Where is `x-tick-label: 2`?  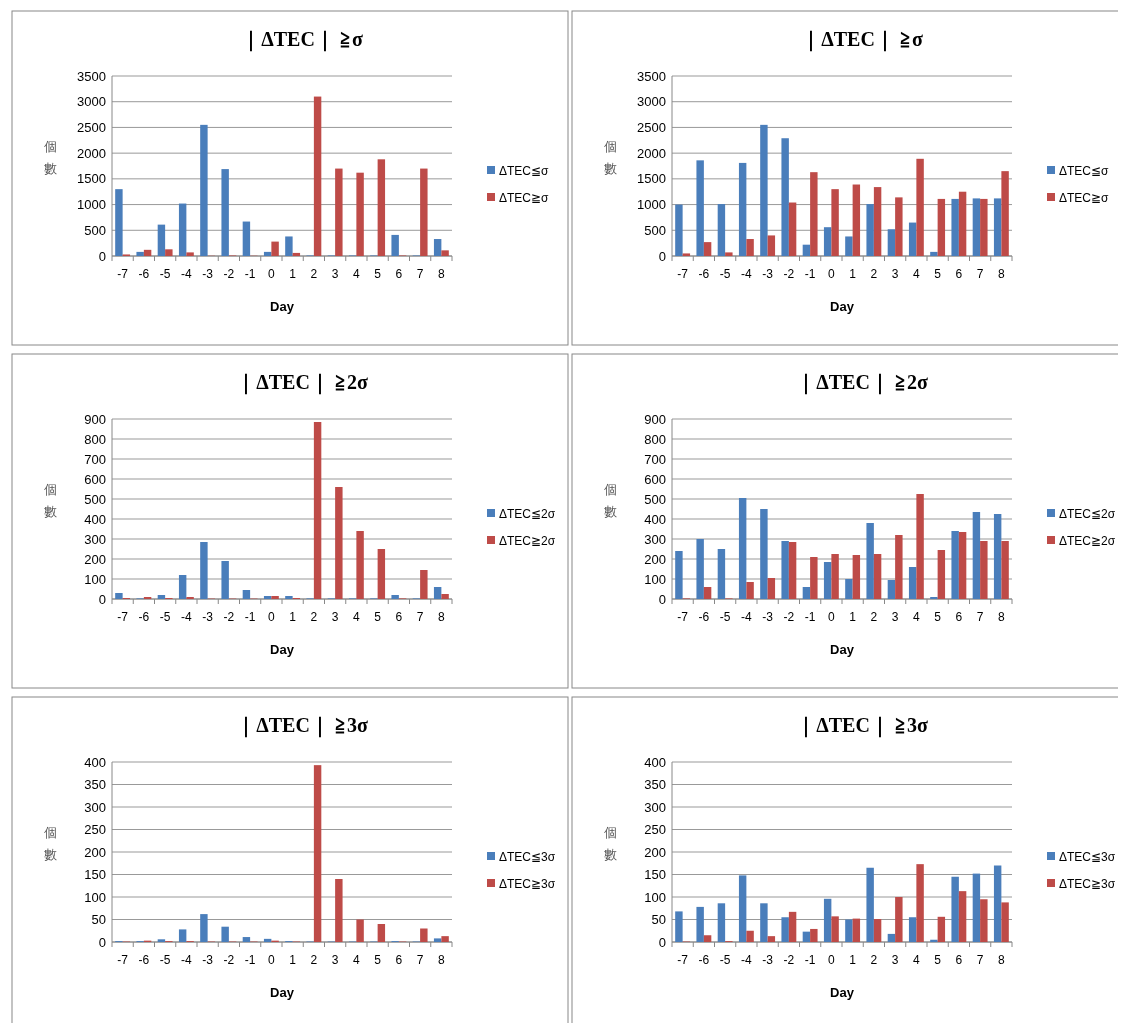 x-tick-label: 2 is located at coordinates (874, 617).